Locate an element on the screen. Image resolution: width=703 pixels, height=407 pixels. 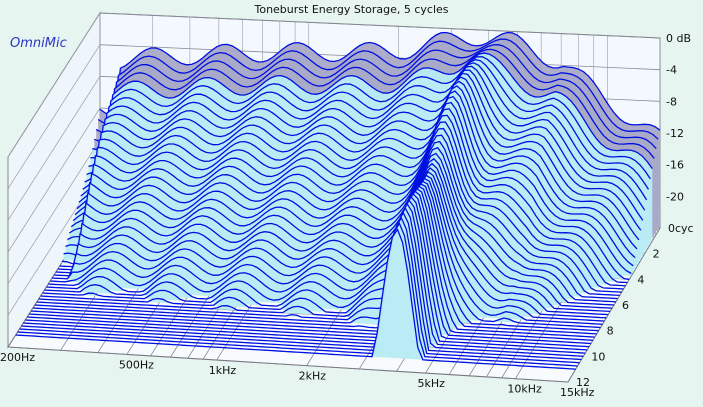
y-tick-label: 0cyc is located at coordinates (681, 228).